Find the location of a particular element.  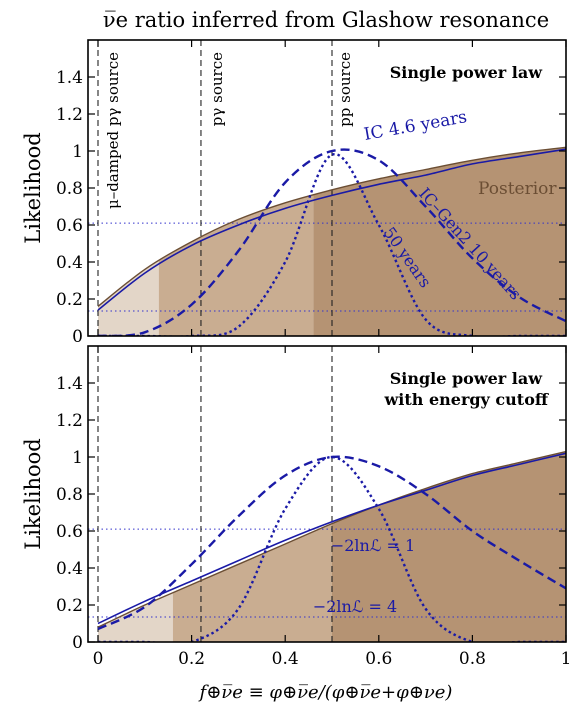

bottom-ytick-label: 1.2 is located at coordinates (69, 421).